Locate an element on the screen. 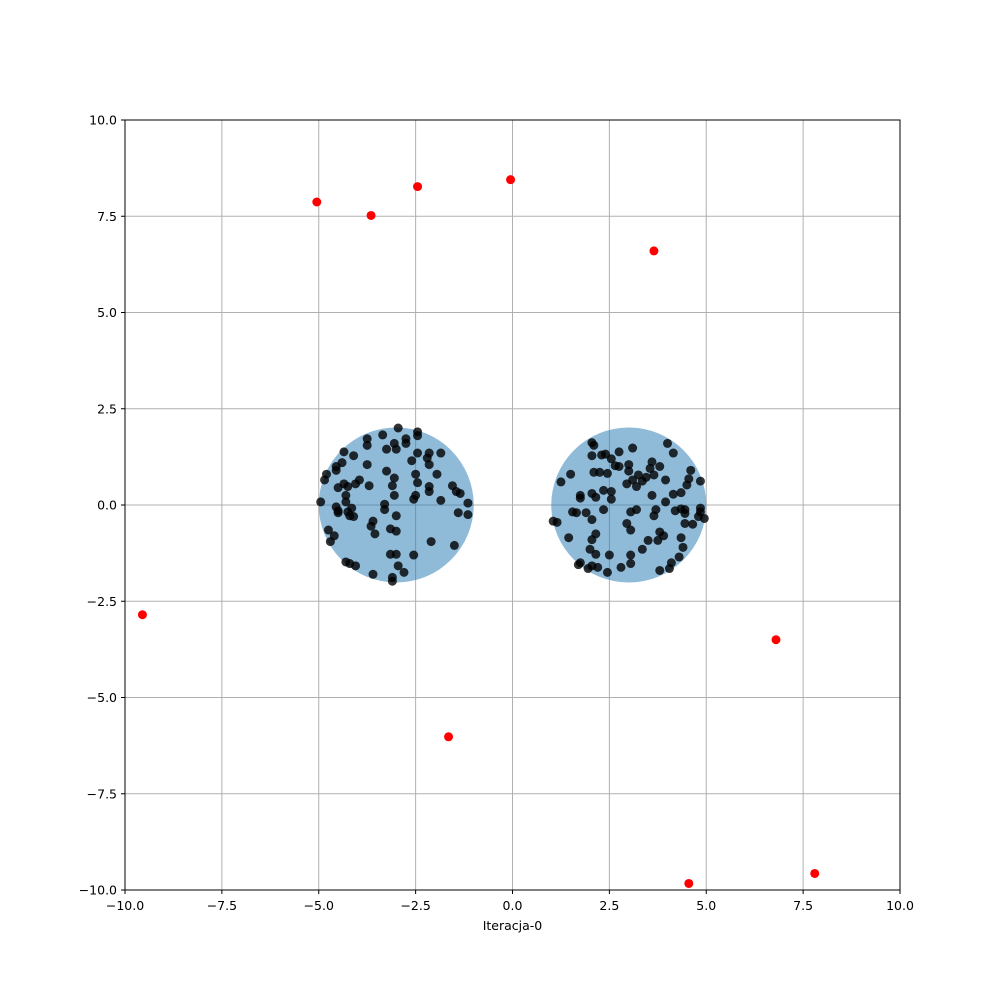  y-tick-label: 7.5 is located at coordinates (107, 216).